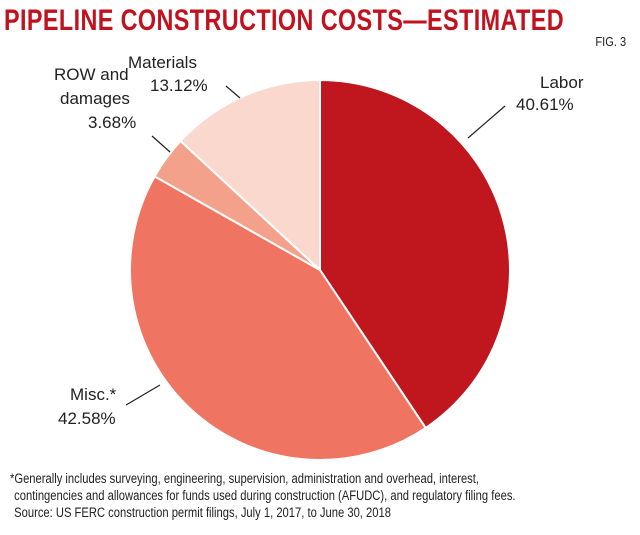 This screenshot has width=640, height=535. What do you see at coordinates (162, 62) in the screenshot?
I see `label-materials: Materials` at bounding box center [162, 62].